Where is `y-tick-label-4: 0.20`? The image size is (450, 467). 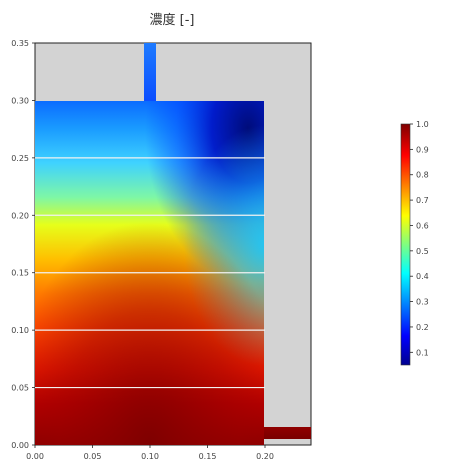
y-tick-label-4: 0.20 is located at coordinates (20, 215).